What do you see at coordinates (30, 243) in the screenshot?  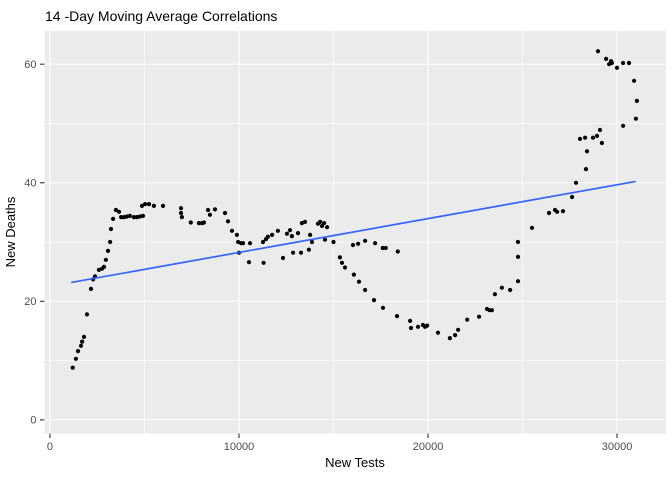 I see `y-axis-tick-labels: 0 20 40 60` at bounding box center [30, 243].